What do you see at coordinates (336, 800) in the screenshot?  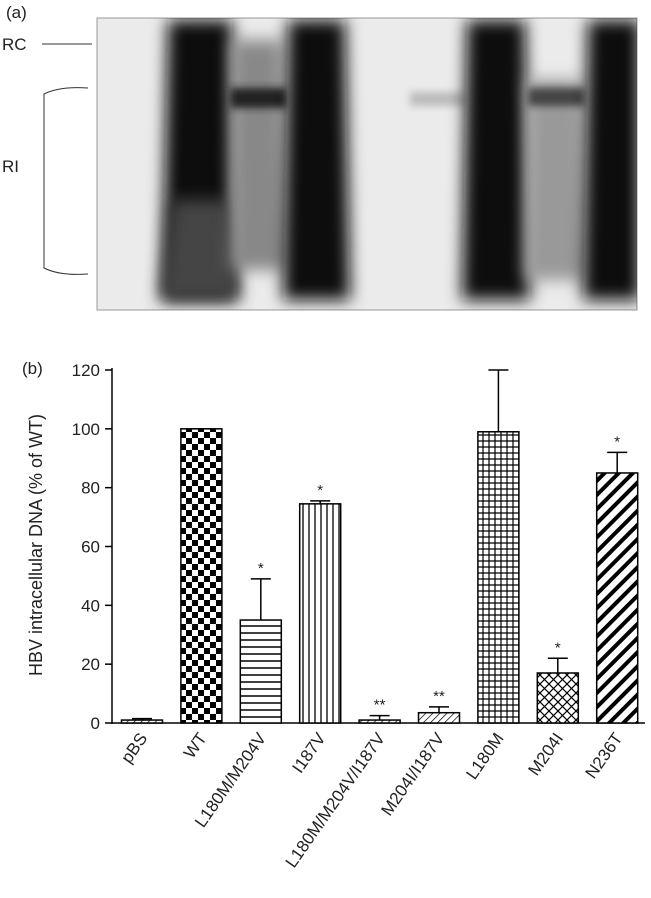 I see `x-tick-label: L180M/M204V/I187V` at bounding box center [336, 800].